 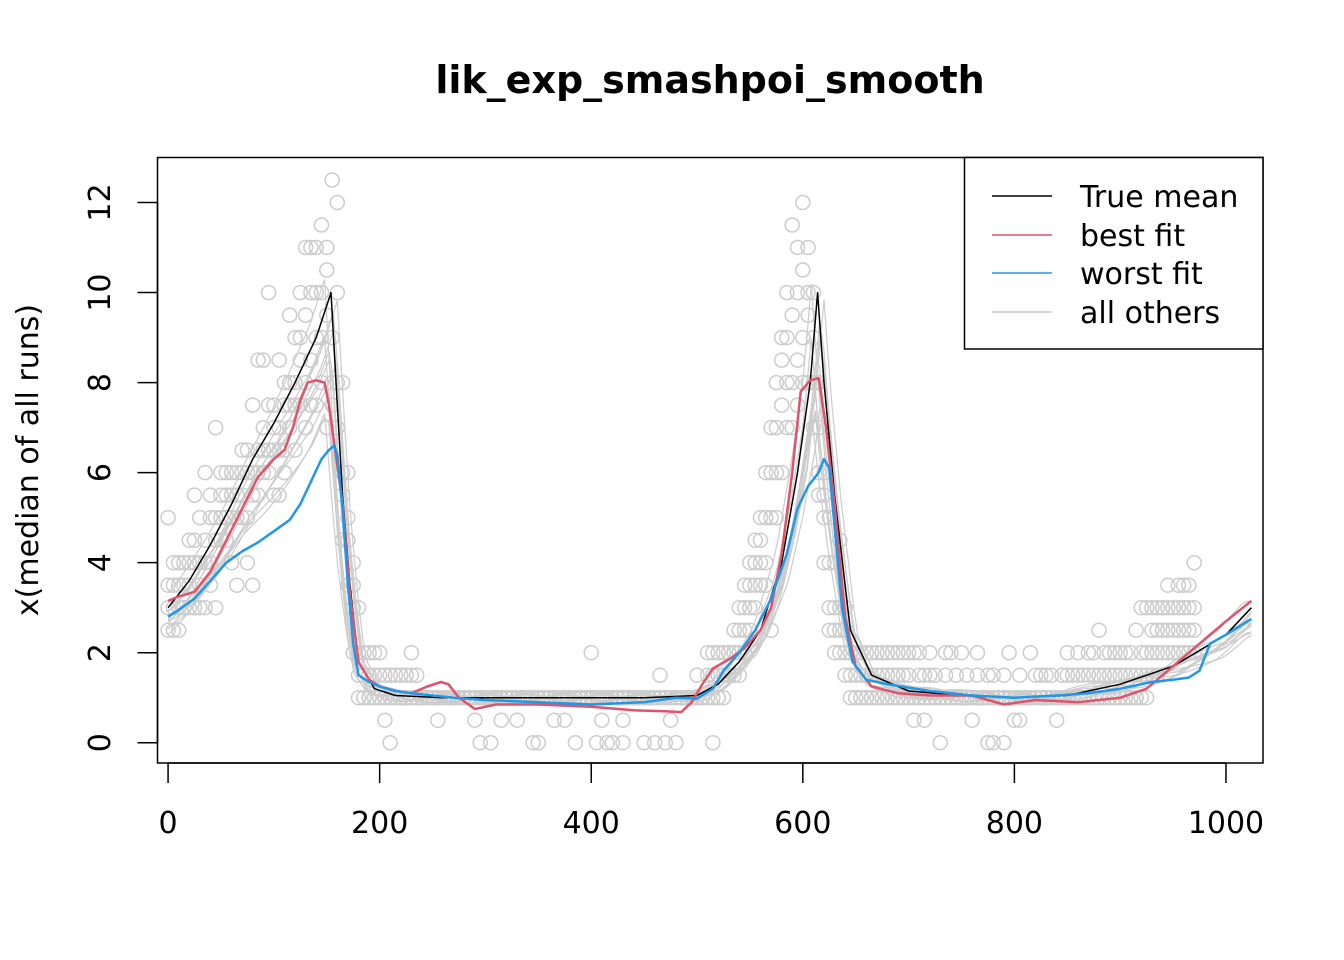 I want to click on y-tick-label: 8, so click(x=100, y=382).